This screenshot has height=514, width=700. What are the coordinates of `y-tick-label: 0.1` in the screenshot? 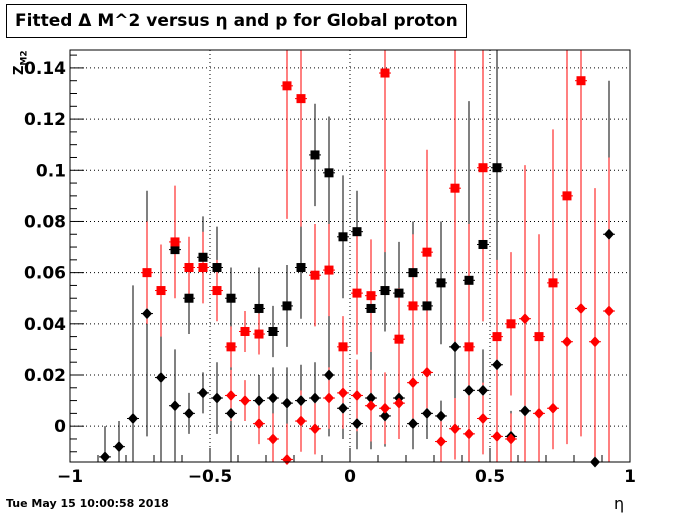 It's located at (51, 171).